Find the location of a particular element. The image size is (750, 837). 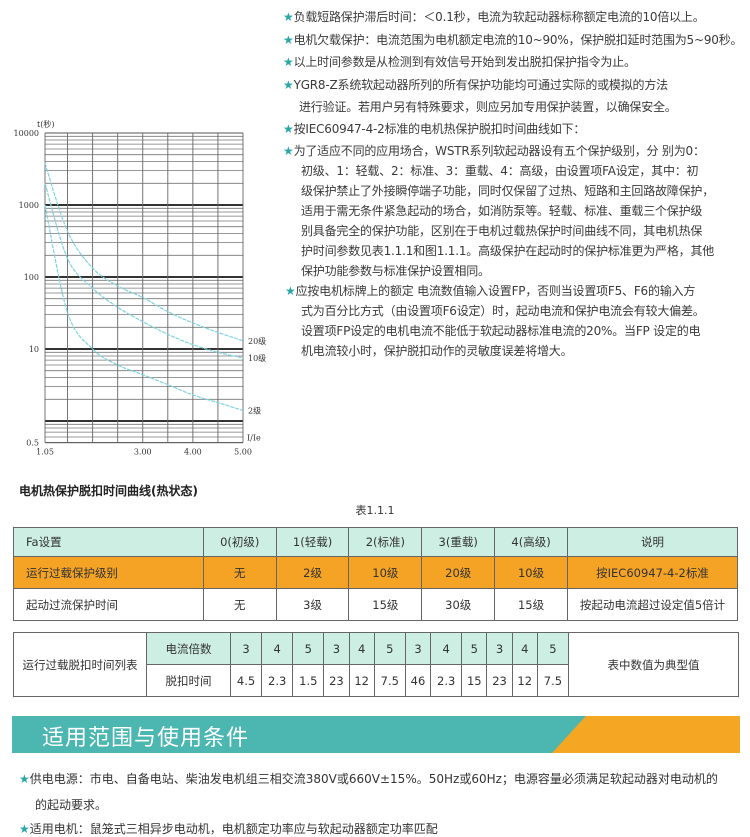

x-tick-label: 1.05 is located at coordinates (45, 452).